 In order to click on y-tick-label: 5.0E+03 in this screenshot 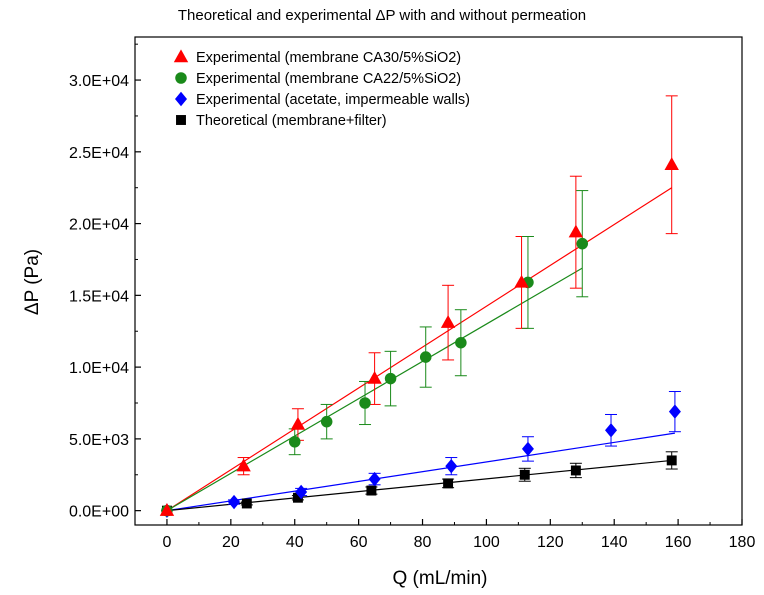, I will do `click(99, 440)`.